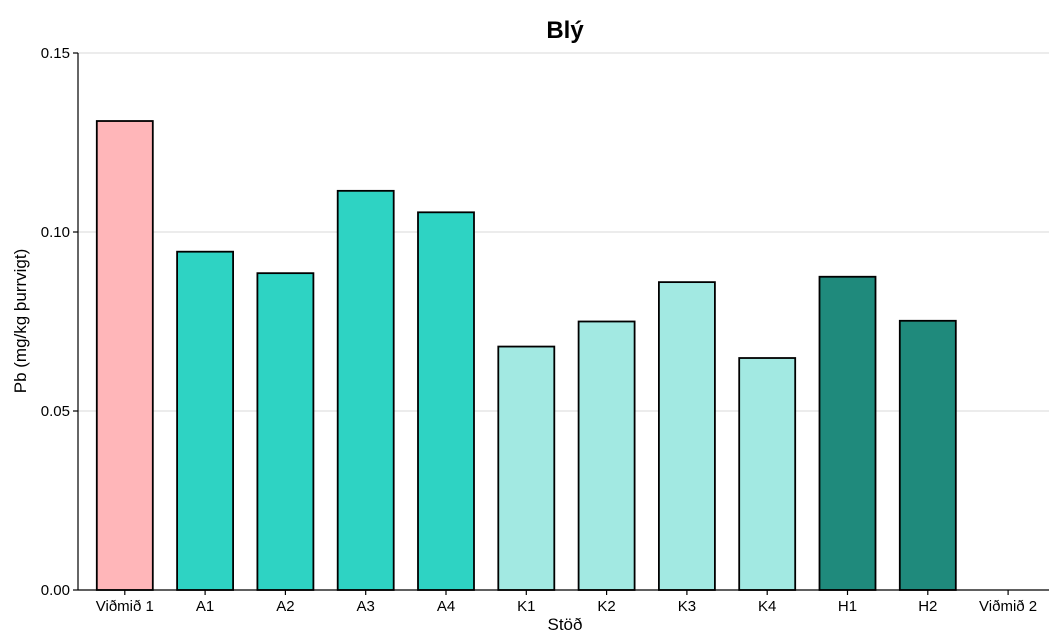 The image size is (1051, 635). Describe the element at coordinates (526, 606) in the screenshot. I see `x-tick-label: K1` at that location.